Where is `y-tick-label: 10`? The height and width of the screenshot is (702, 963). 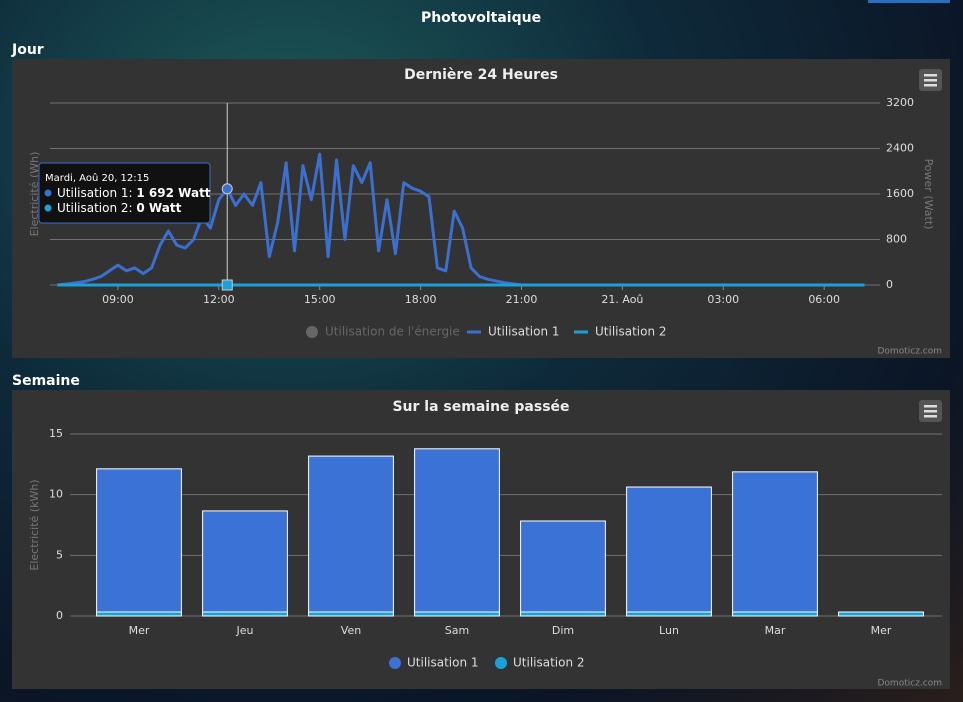
y-tick-label: 10 is located at coordinates (56, 494).